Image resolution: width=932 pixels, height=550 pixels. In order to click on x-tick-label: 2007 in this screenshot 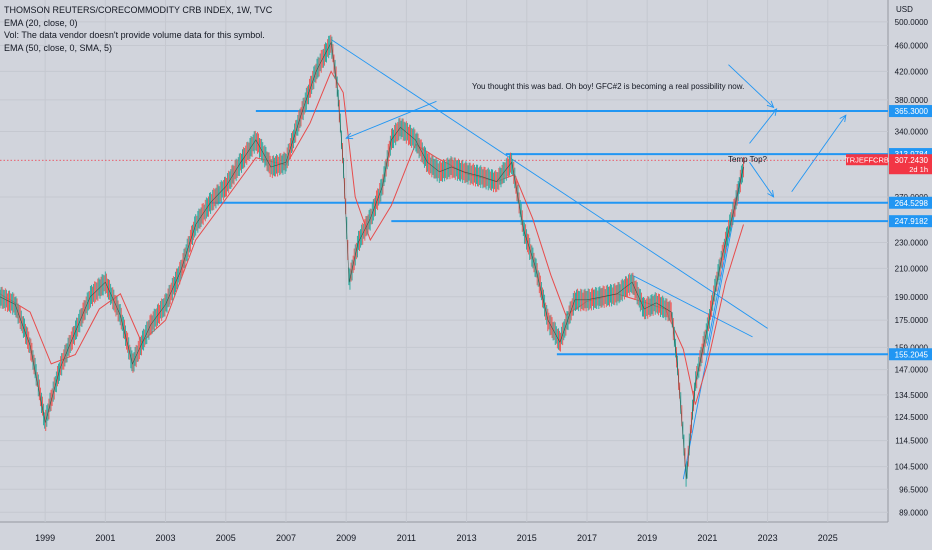, I will do `click(286, 538)`.